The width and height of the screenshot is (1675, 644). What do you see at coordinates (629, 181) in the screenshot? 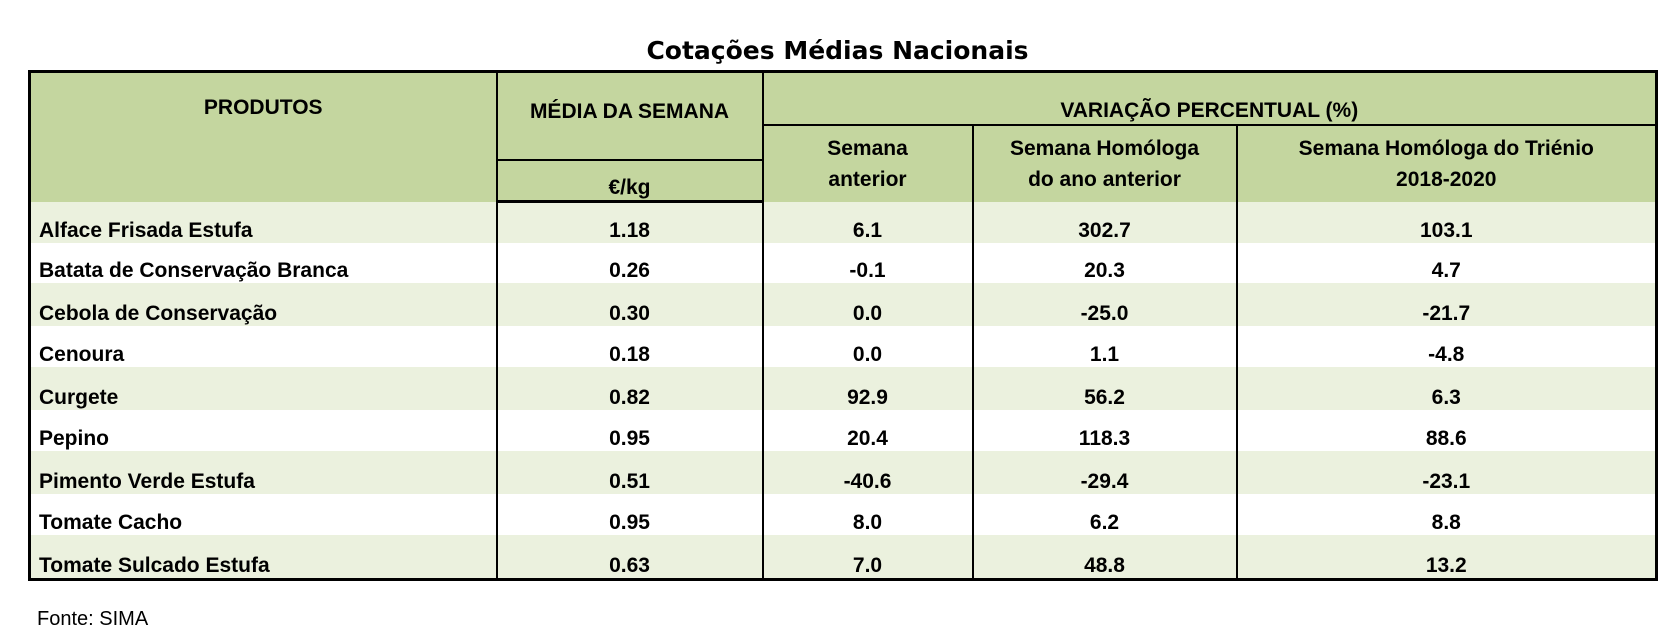
I see `header-unit: €/kg` at bounding box center [629, 181].